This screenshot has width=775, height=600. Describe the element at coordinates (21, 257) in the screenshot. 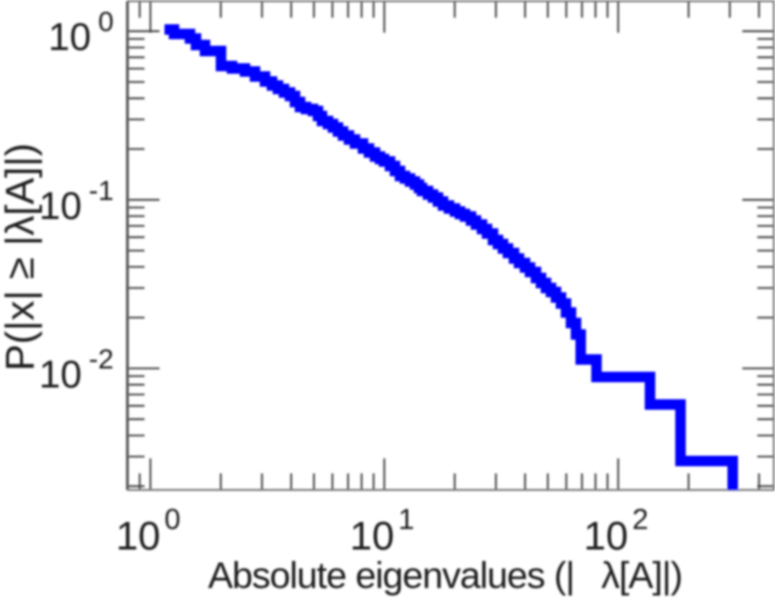

I see `svg-text: P(|x| ≥ |λ[A]|)` at that location.